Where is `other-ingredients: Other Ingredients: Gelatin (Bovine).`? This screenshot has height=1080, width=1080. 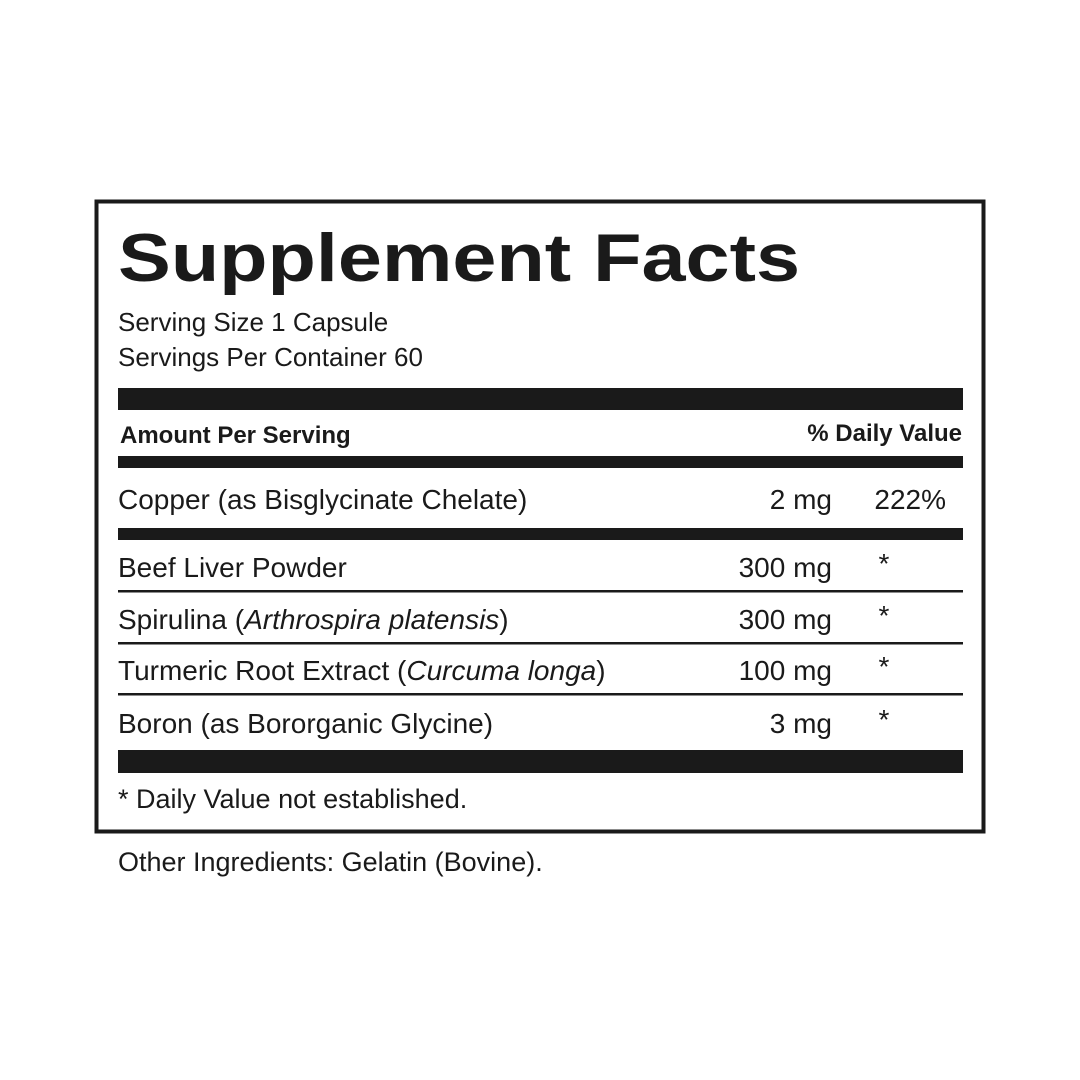
other-ingredients: Other Ingredients: Gelatin (Bovine). is located at coordinates (330, 862).